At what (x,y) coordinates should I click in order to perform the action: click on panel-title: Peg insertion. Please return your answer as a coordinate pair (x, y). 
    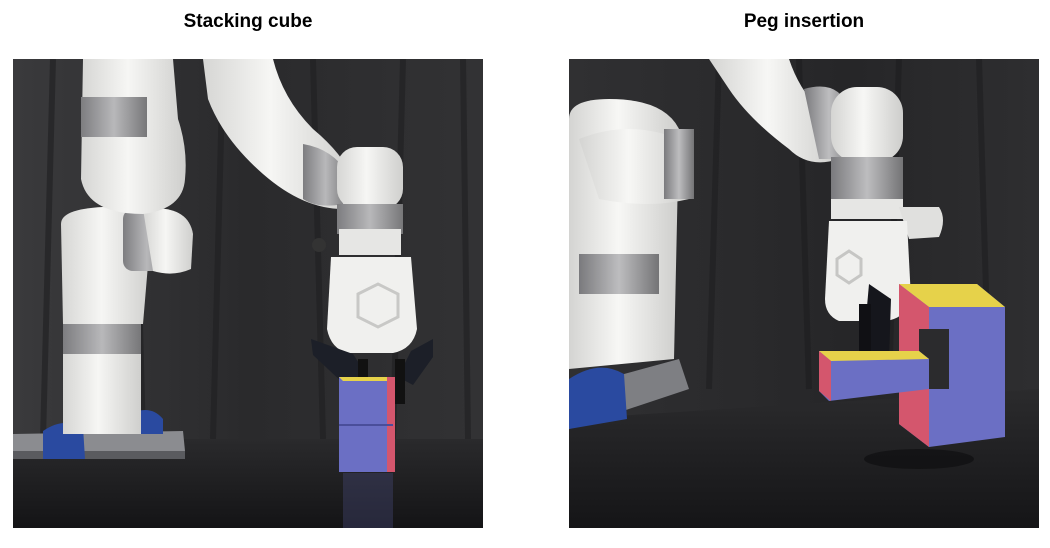
    Looking at the image, I should click on (804, 21).